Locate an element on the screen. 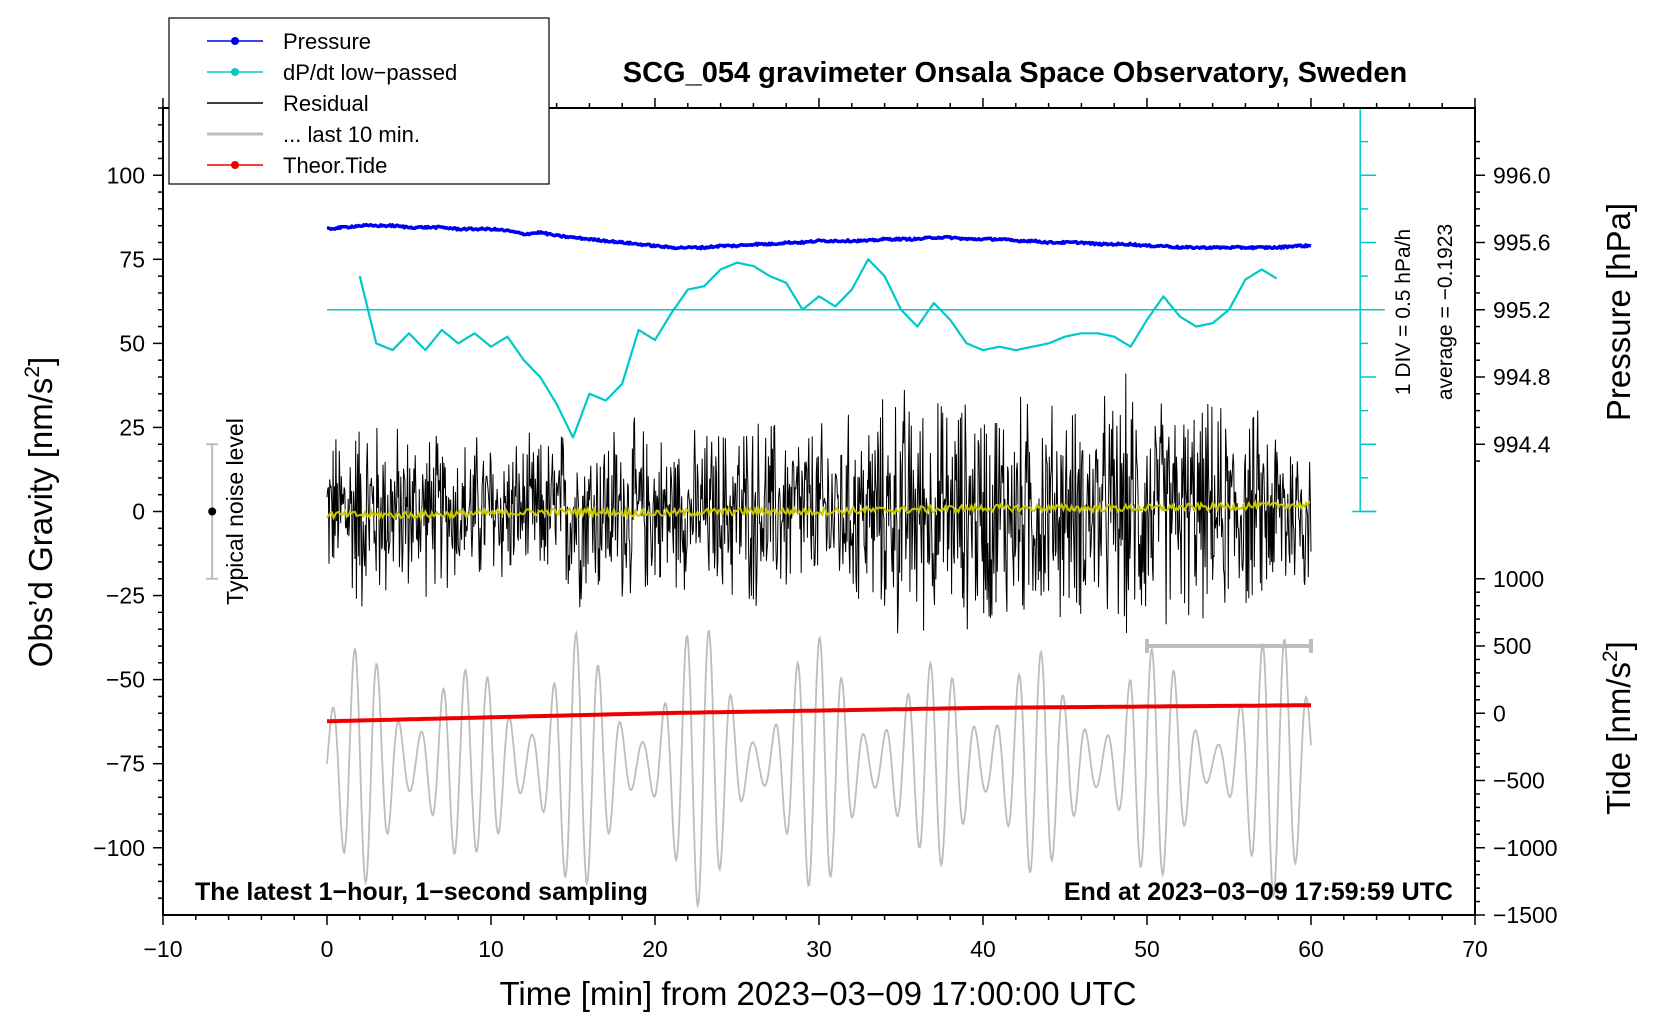 The image size is (1660, 1020). y-tick-label: 100 is located at coordinates (126, 175).